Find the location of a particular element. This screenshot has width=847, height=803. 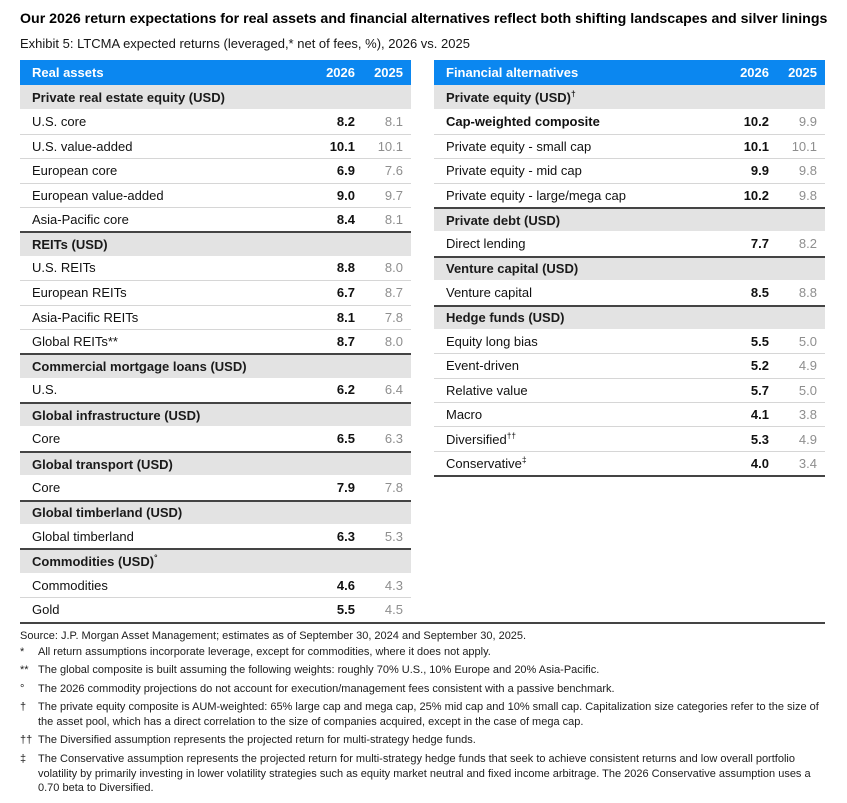

section-label: REITs (USD) is located at coordinates (70, 245).